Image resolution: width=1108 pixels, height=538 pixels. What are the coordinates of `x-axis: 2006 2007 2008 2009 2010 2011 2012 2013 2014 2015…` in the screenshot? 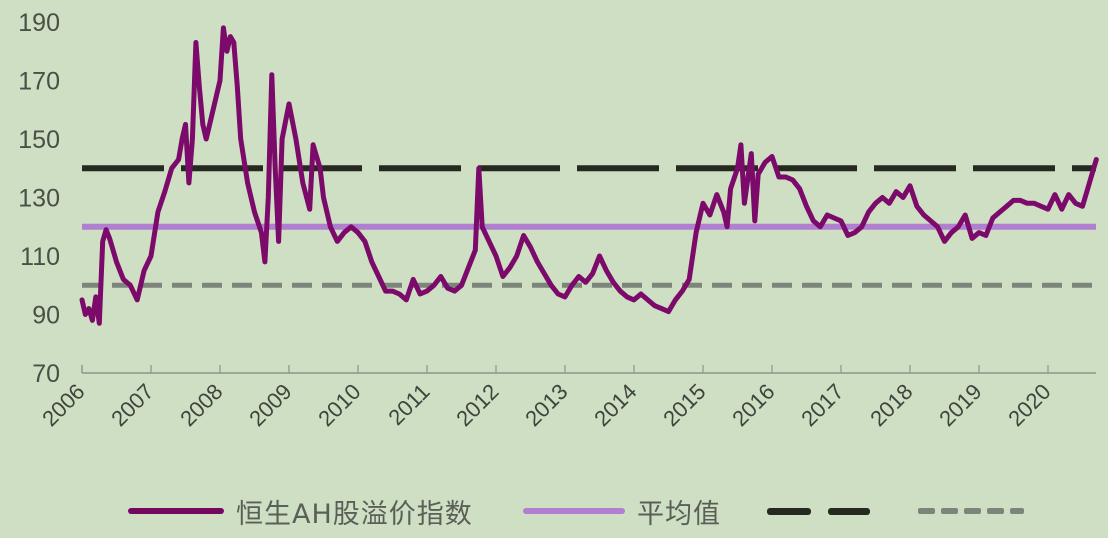 It's located at (566, 398).